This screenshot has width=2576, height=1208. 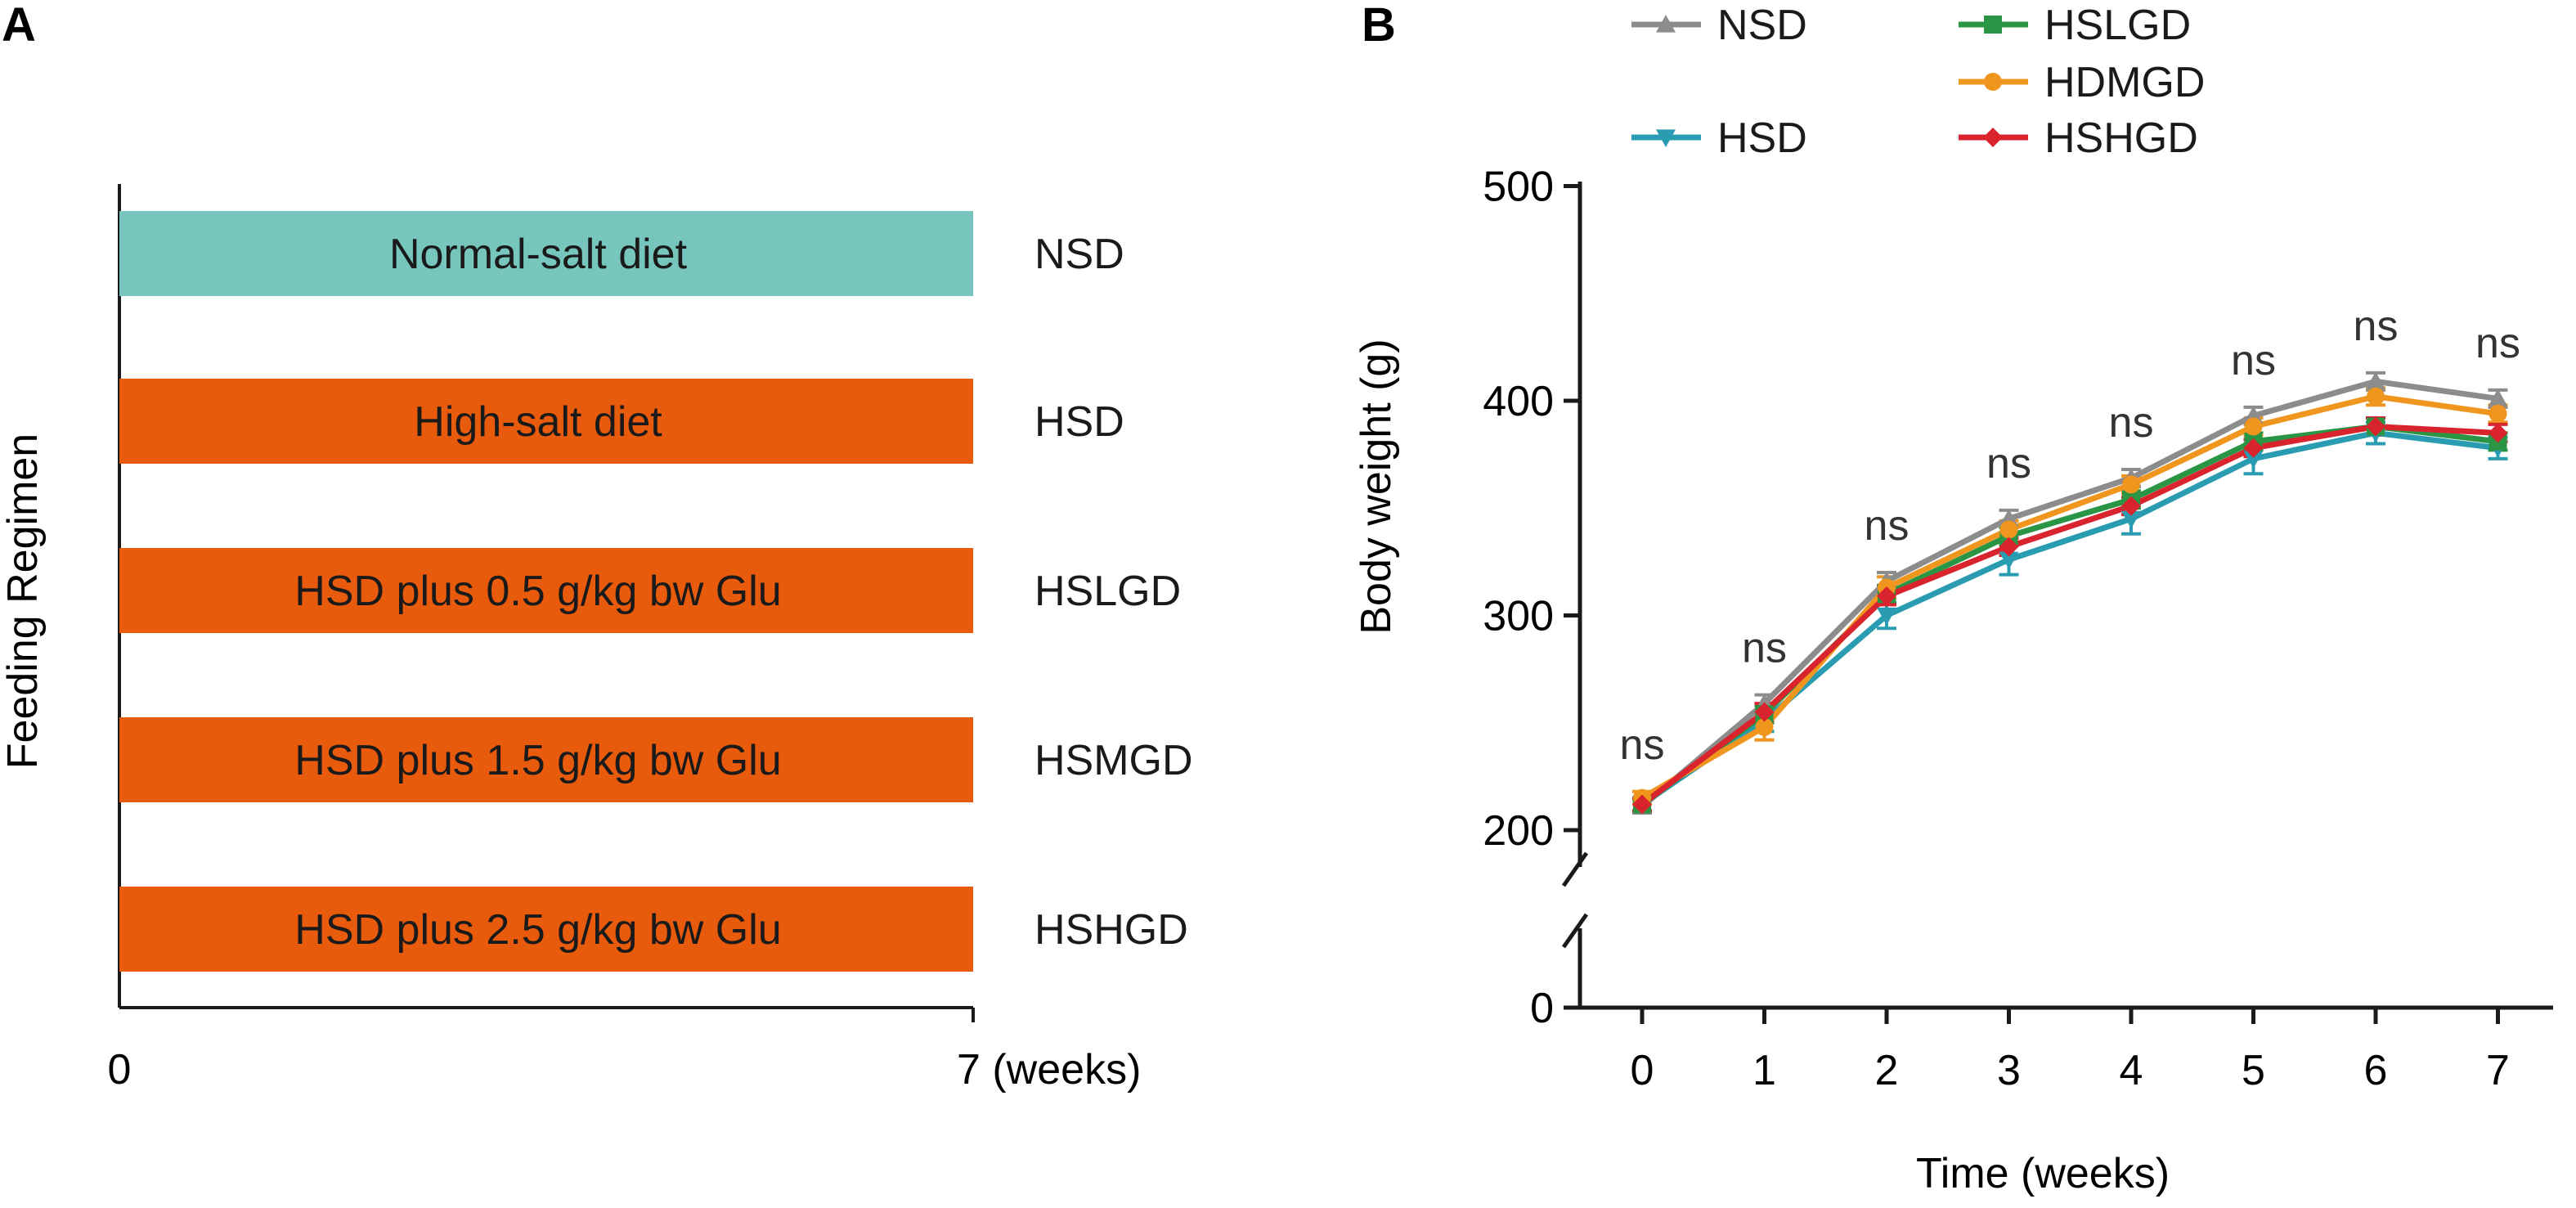 I want to click on y-tick-label: 300, so click(x=1518, y=616).